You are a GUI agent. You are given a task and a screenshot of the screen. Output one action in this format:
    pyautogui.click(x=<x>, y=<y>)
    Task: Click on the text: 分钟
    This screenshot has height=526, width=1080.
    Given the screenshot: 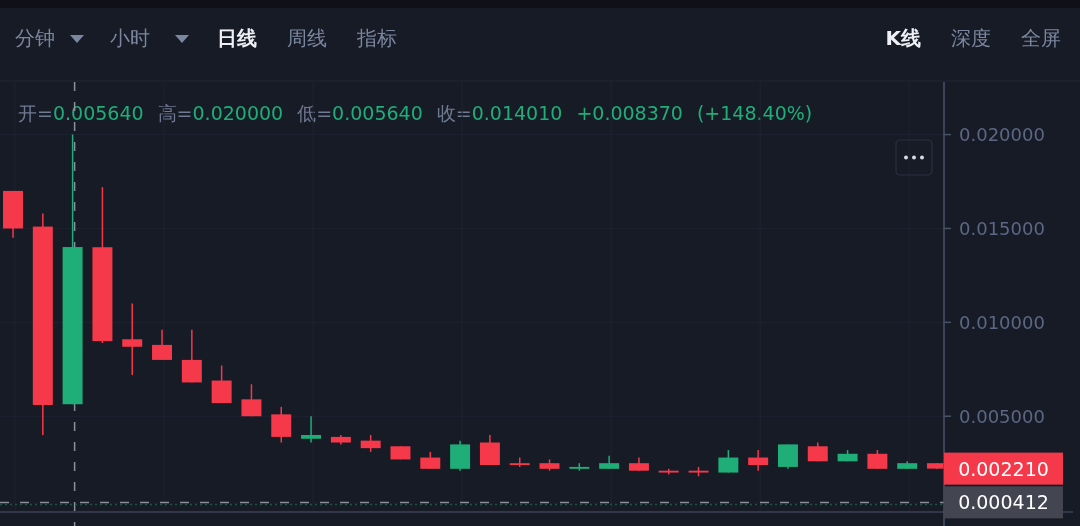 What is the action you would take?
    pyautogui.click(x=35, y=38)
    